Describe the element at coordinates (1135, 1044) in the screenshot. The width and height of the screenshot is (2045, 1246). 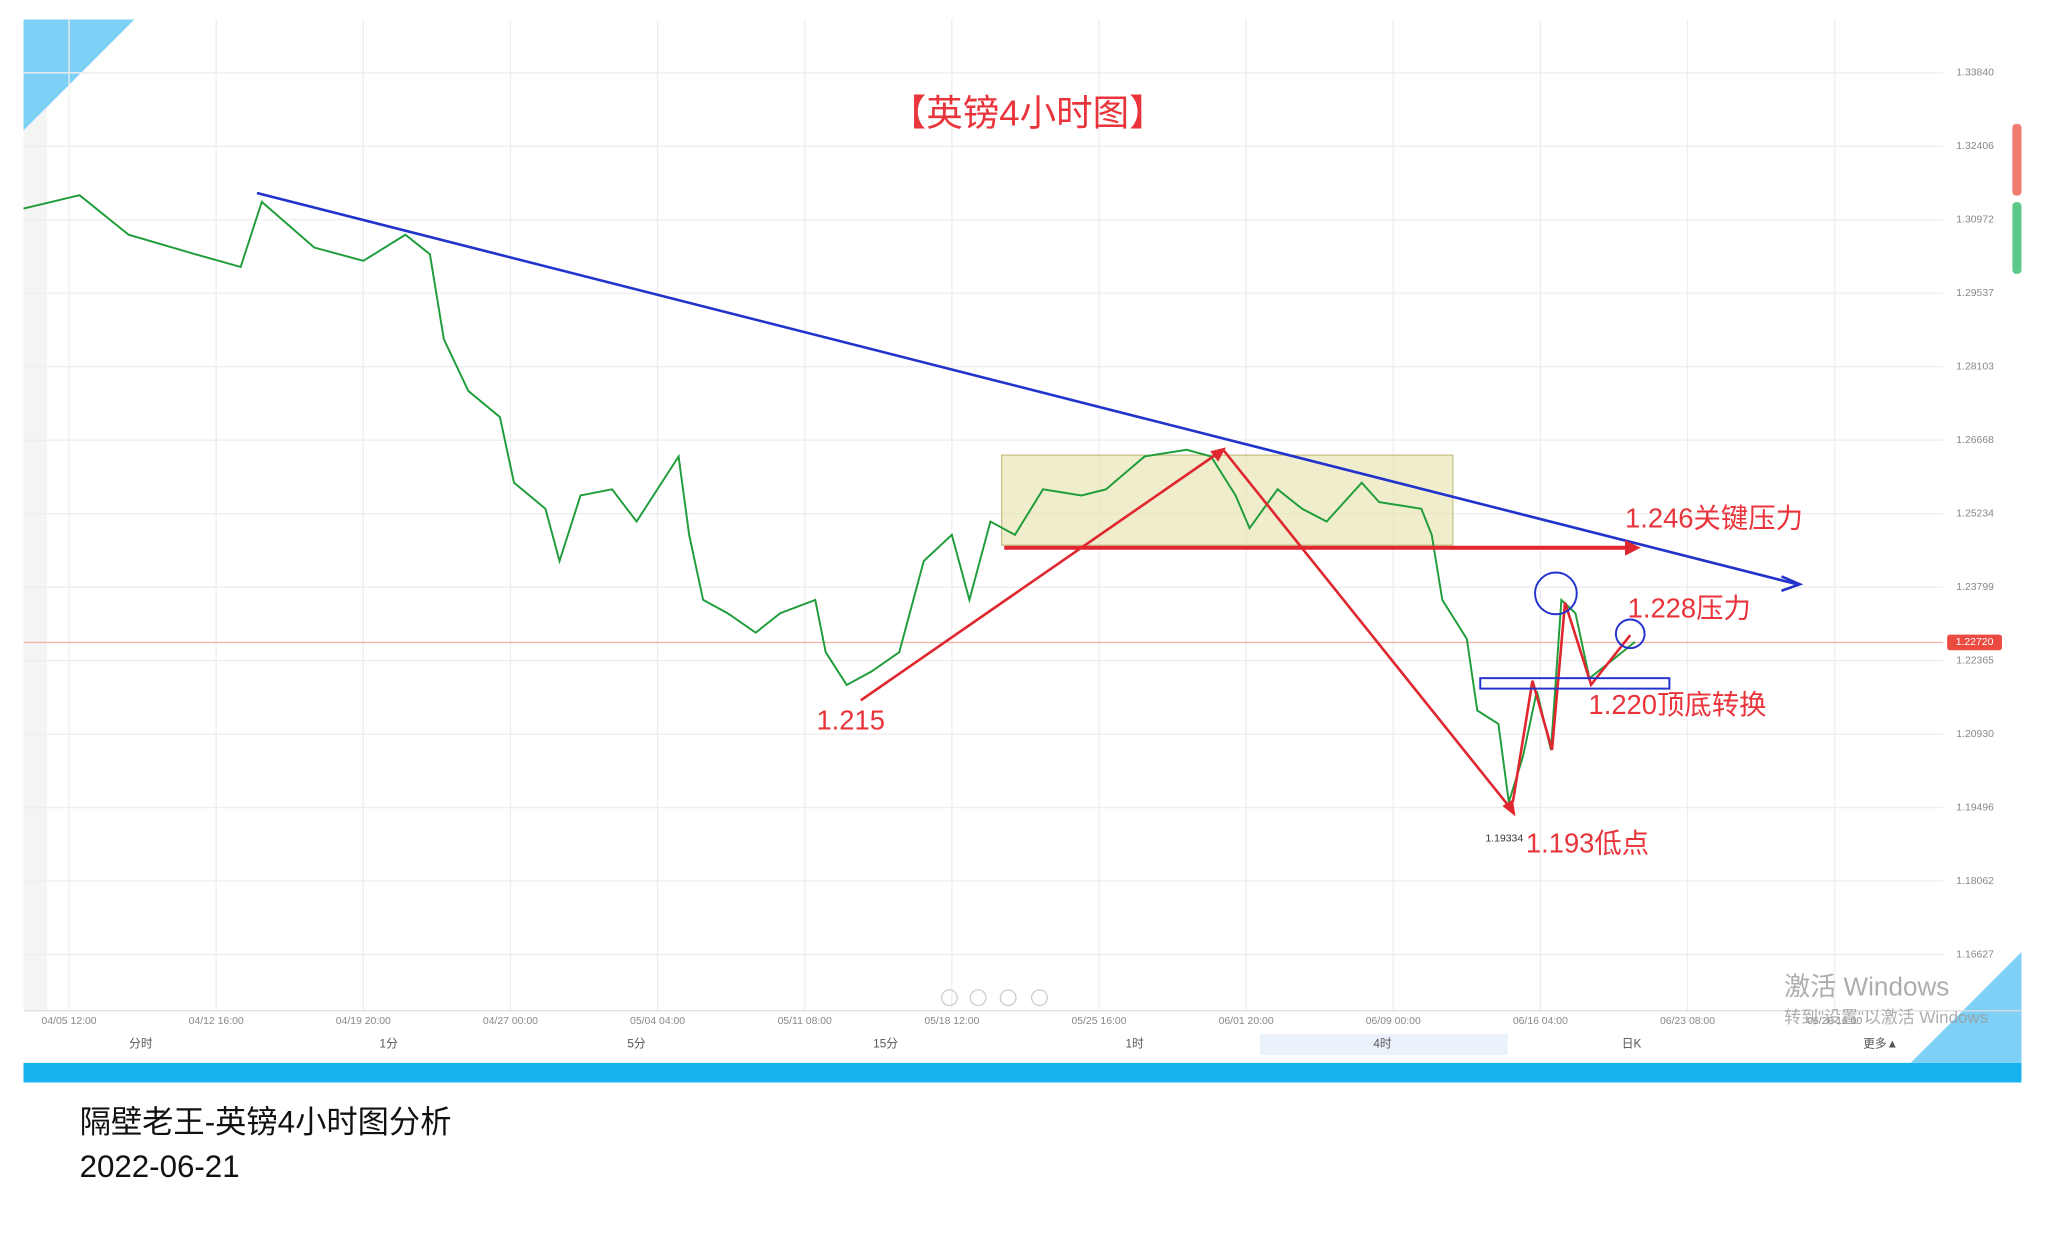
I see `timeframe-tab: 1时` at that location.